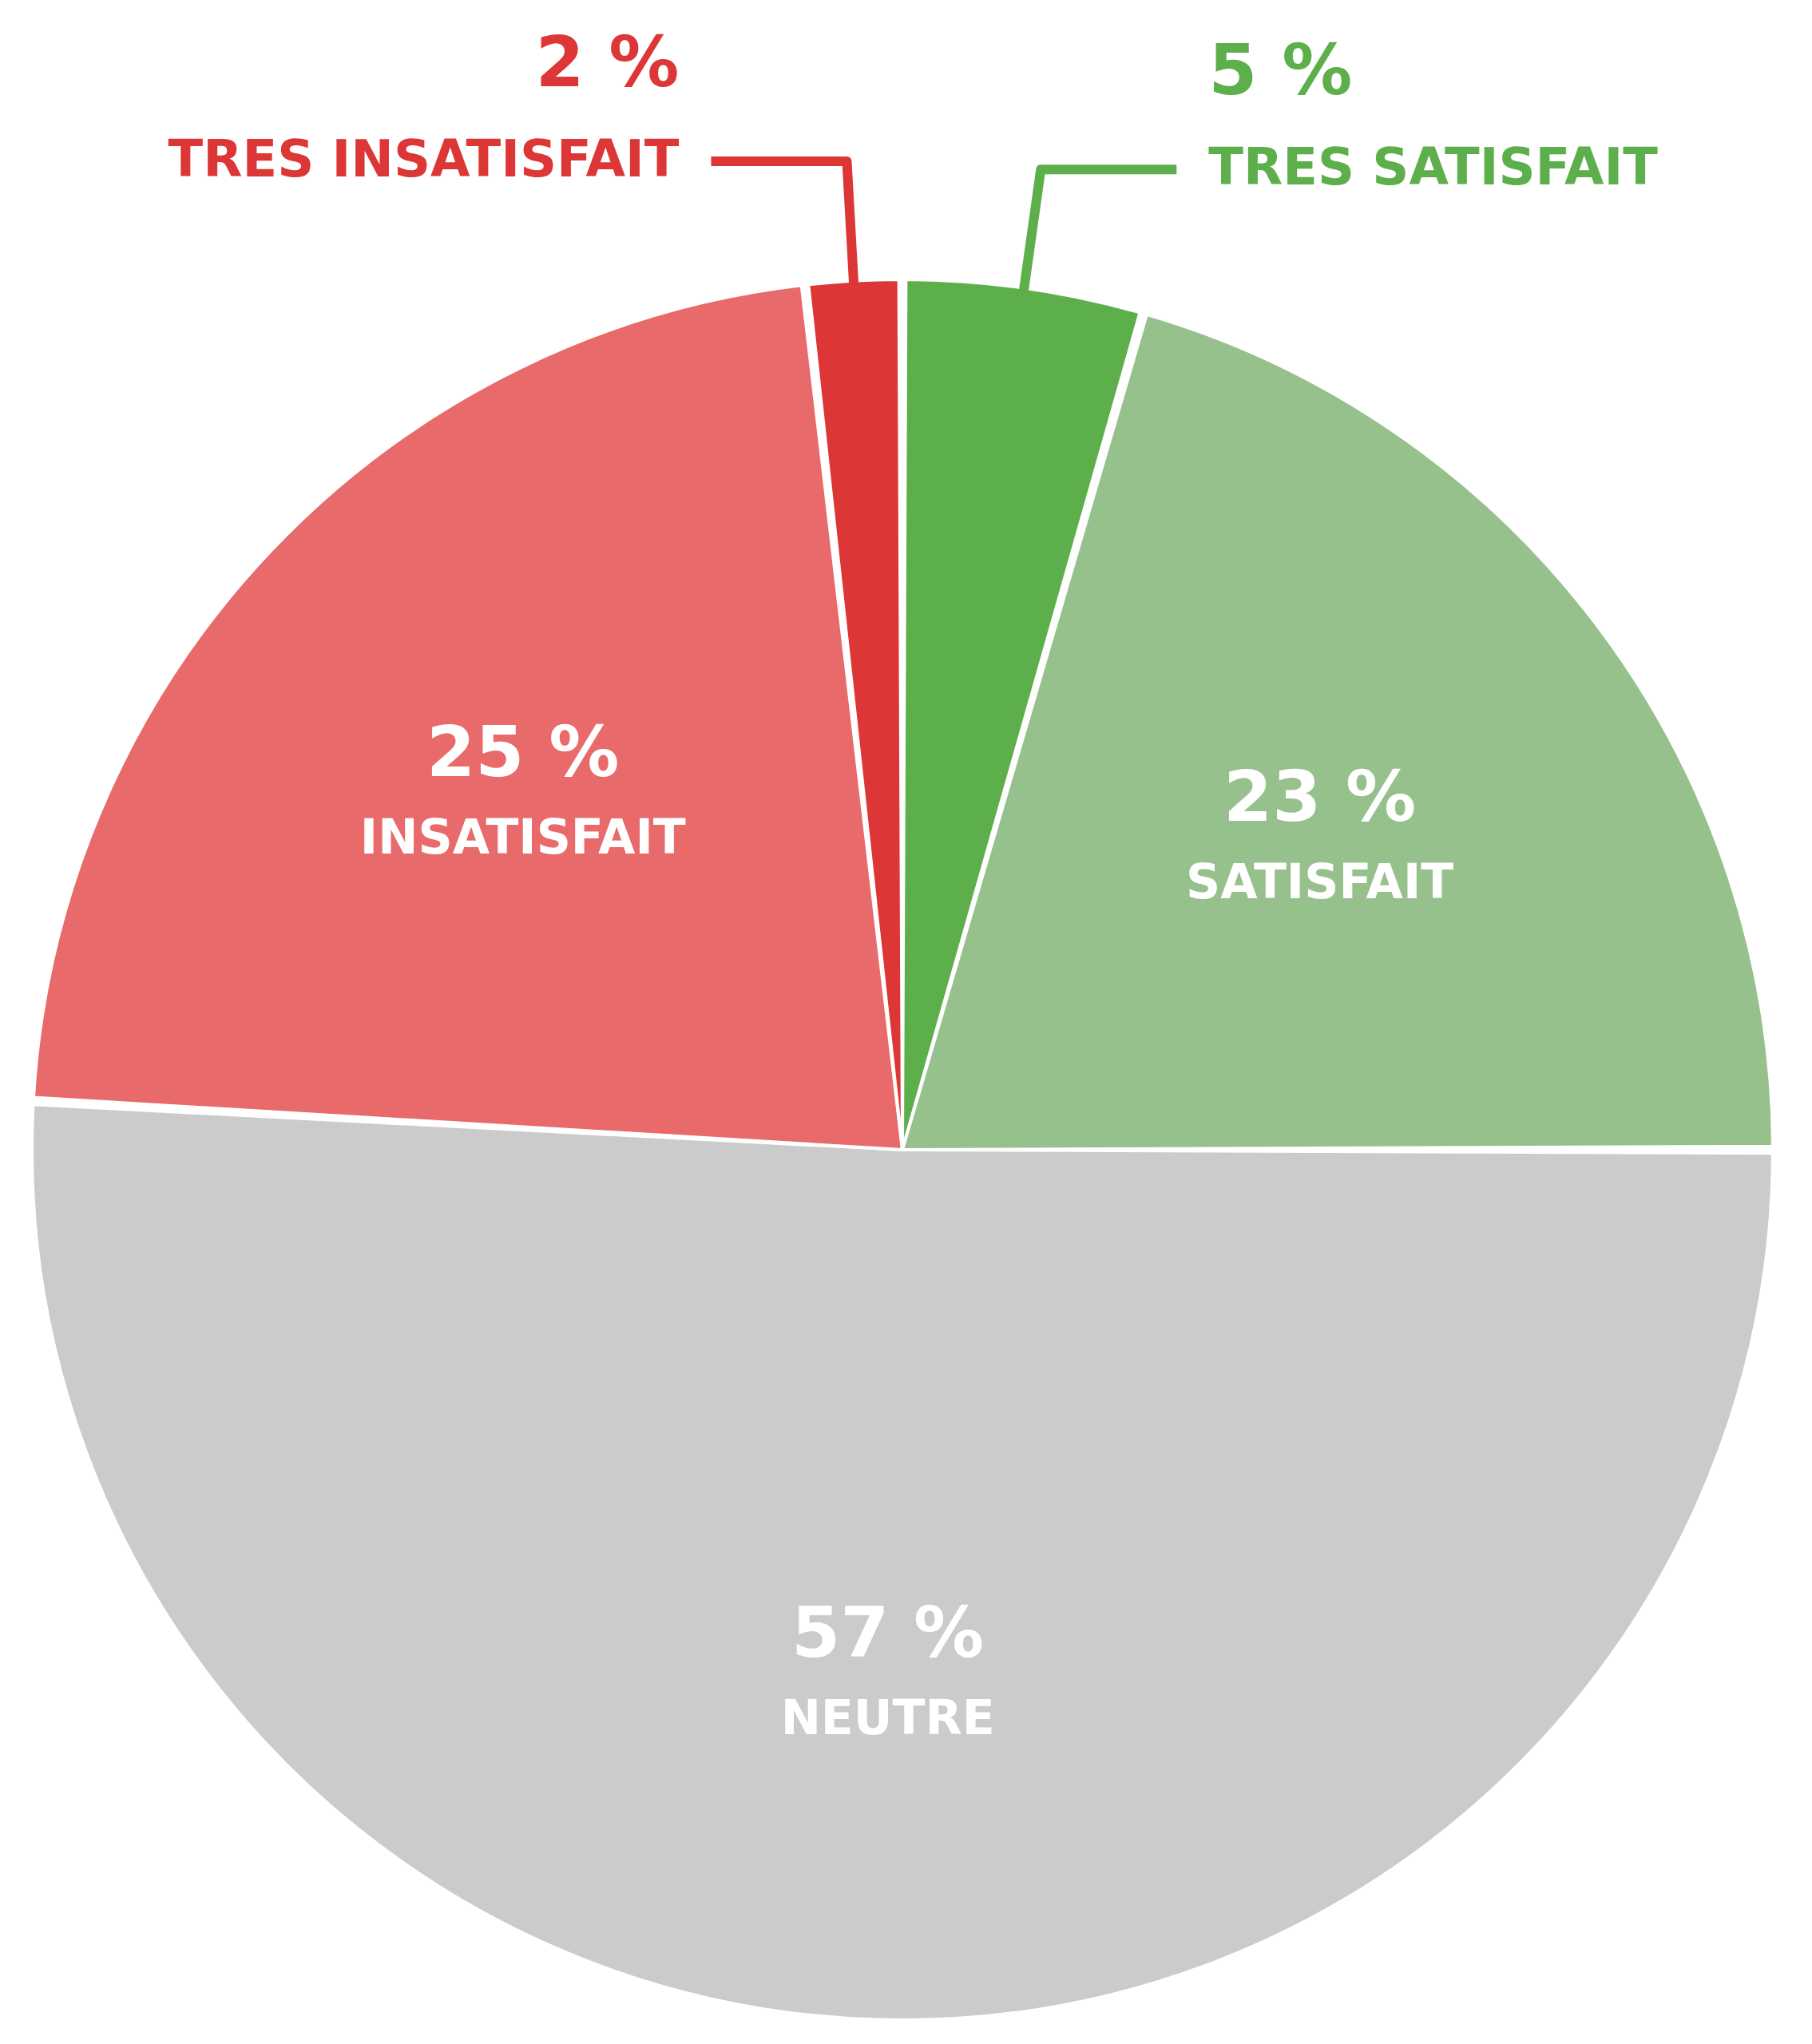 This screenshot has width=1812, height=2044. What do you see at coordinates (523, 751) in the screenshot?
I see `data-label: 25 %` at bounding box center [523, 751].